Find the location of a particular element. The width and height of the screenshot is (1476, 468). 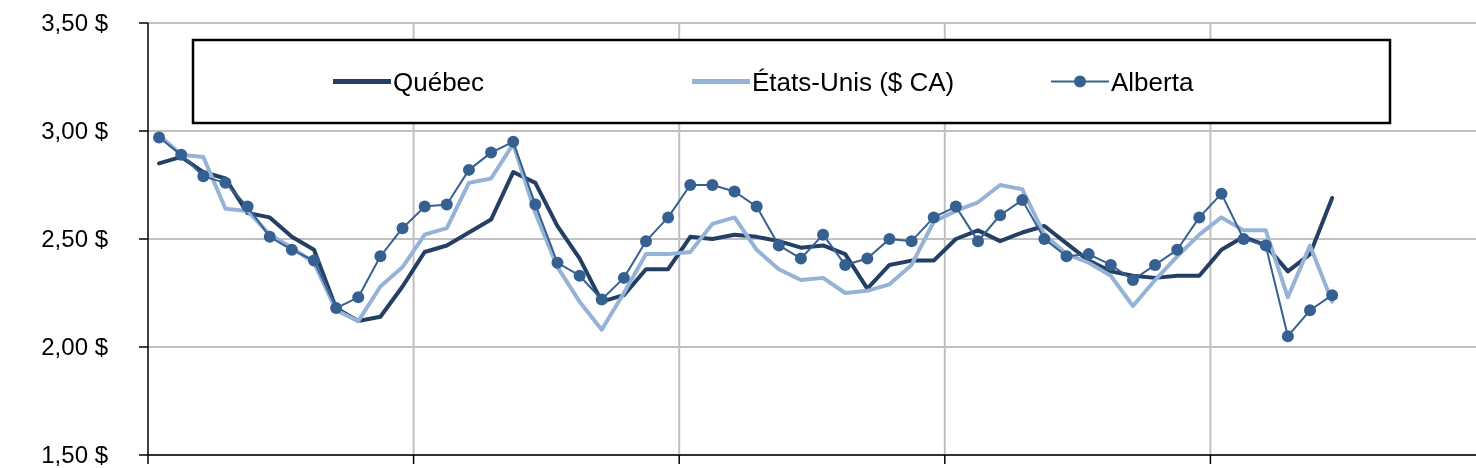

y-tick-label: 1,50 $ is located at coordinates (74, 454).